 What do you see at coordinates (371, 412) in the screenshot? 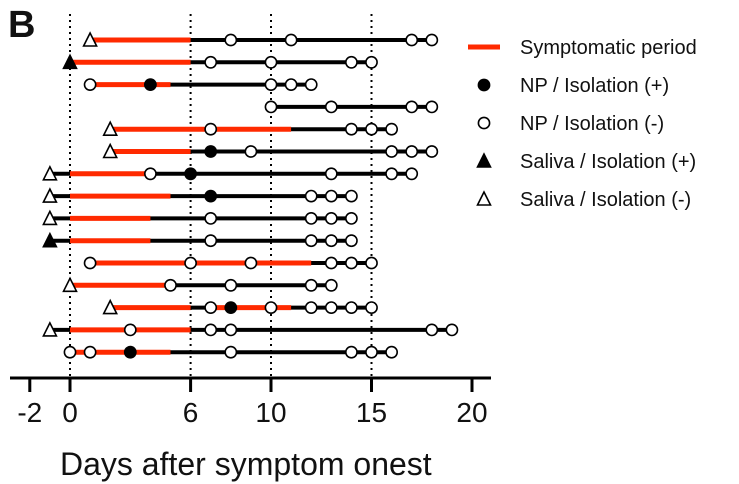
I see `x-tick-label: 15` at bounding box center [371, 412].